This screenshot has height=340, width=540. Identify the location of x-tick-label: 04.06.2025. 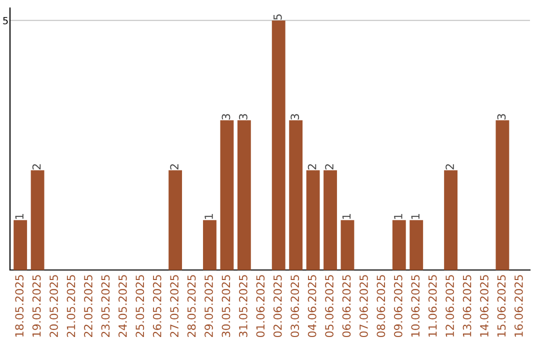
(312, 306).